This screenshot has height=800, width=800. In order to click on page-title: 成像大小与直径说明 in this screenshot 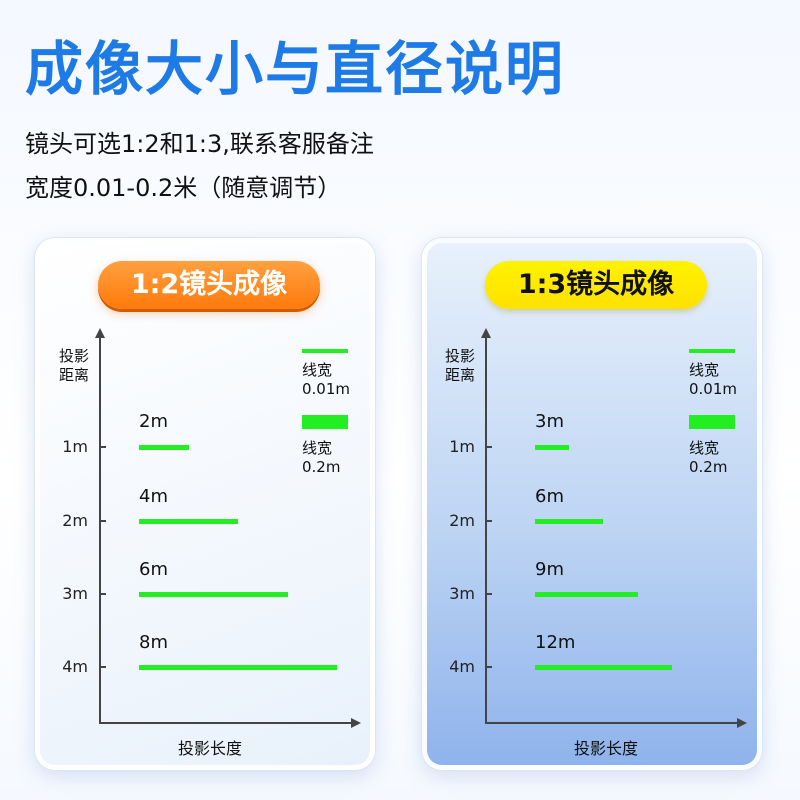, I will do `click(295, 69)`.